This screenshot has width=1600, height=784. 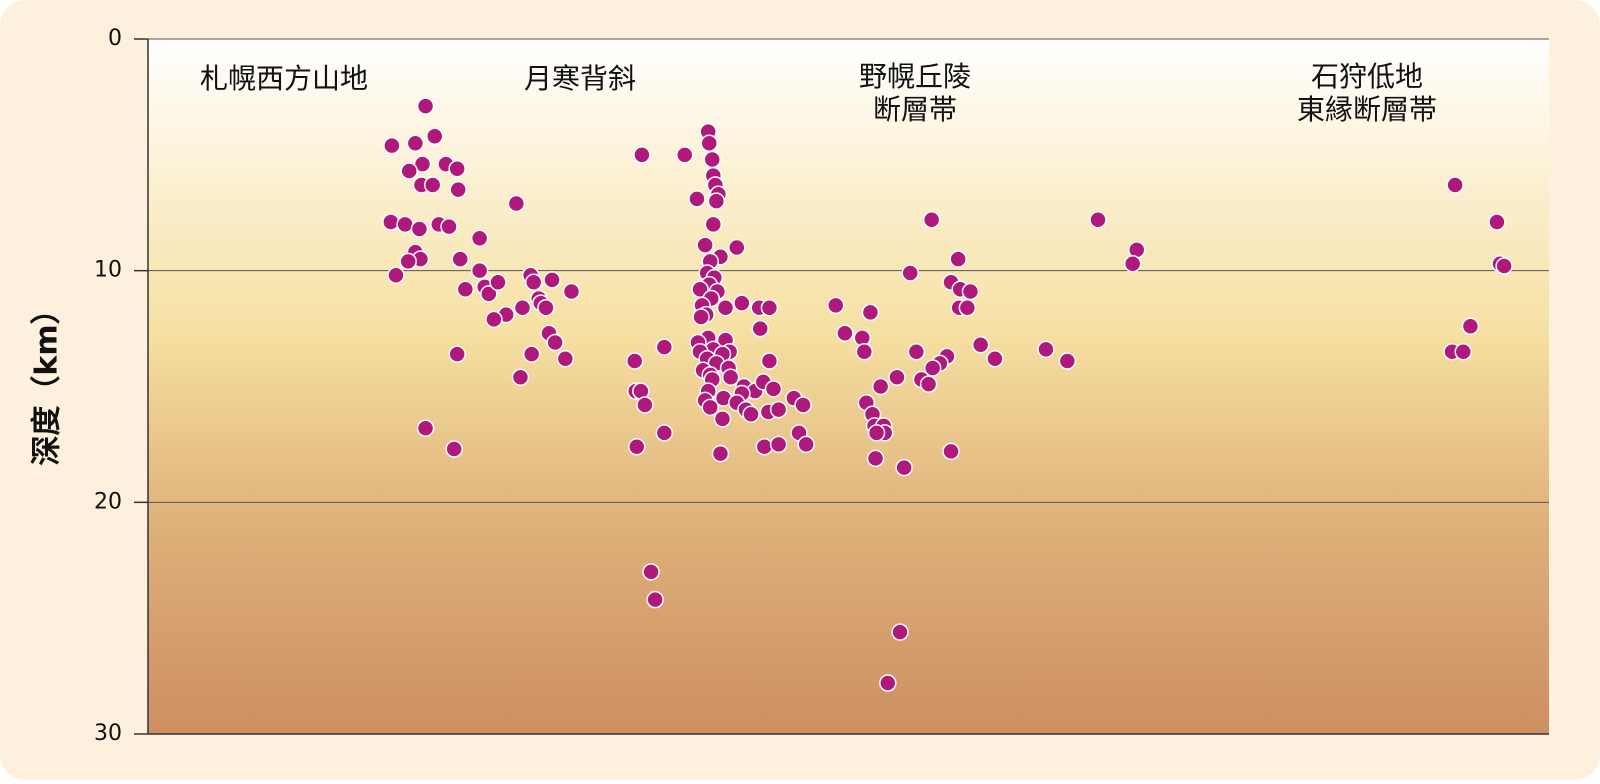 I want to click on region-label: 石狩低地, so click(x=1367, y=76).